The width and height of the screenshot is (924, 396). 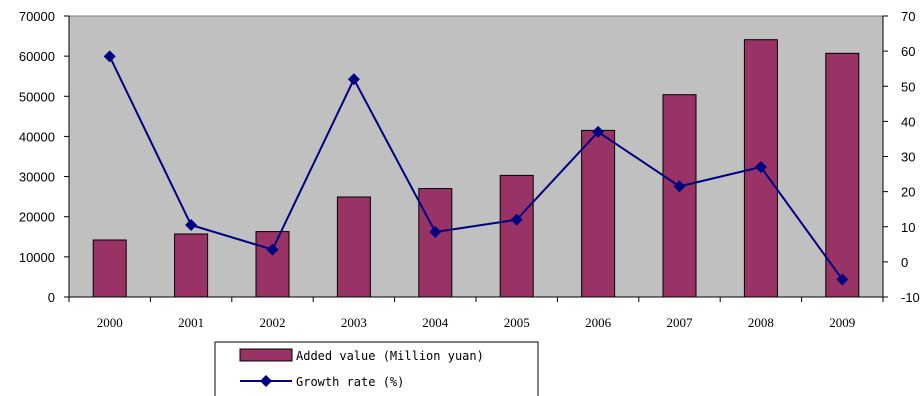 I want to click on left-tick-label-20000: 20000, so click(x=37, y=217).